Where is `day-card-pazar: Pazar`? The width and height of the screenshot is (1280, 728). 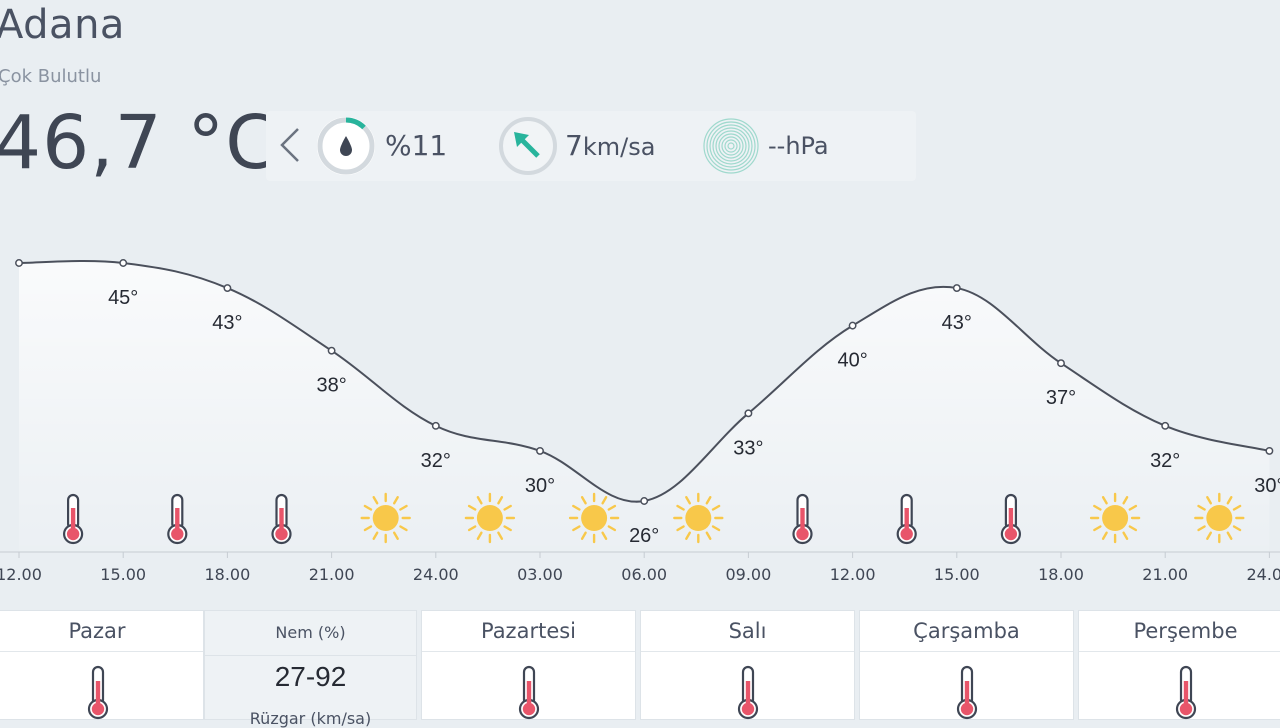
day-card-pazar: Pazar is located at coordinates (102, 665).